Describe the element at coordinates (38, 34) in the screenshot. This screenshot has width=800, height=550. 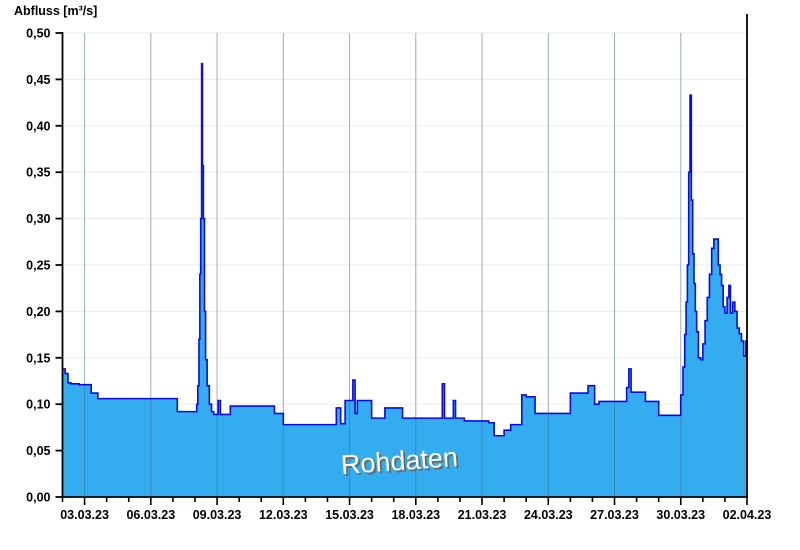
I see `y-axis-tick-label: 0,50` at that location.